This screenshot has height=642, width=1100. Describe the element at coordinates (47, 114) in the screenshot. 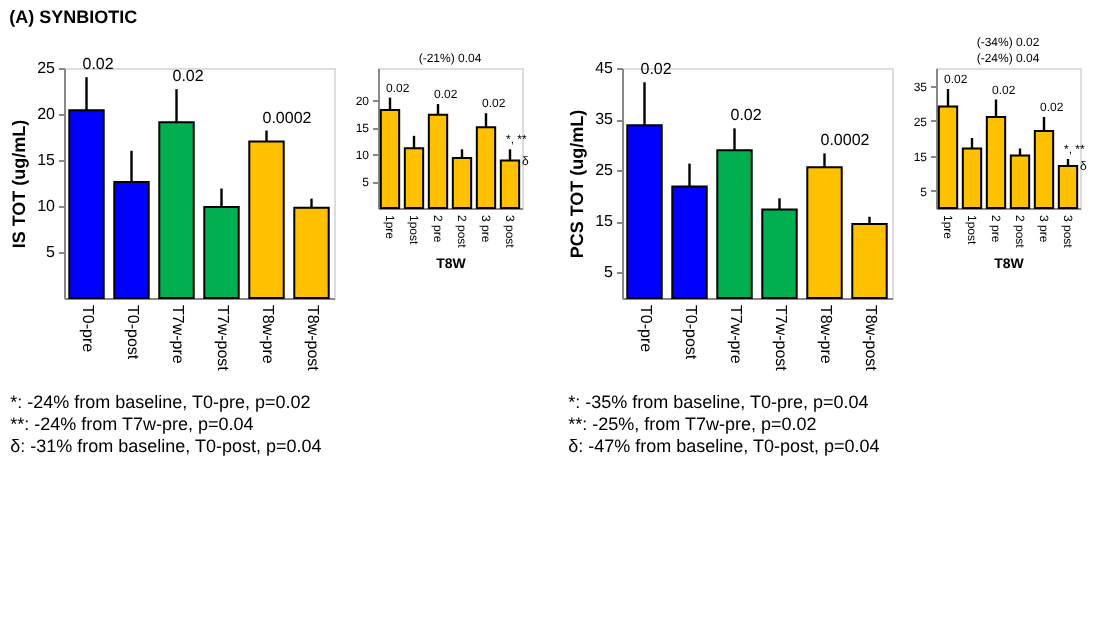

I see `y-tick-label: 20` at that location.